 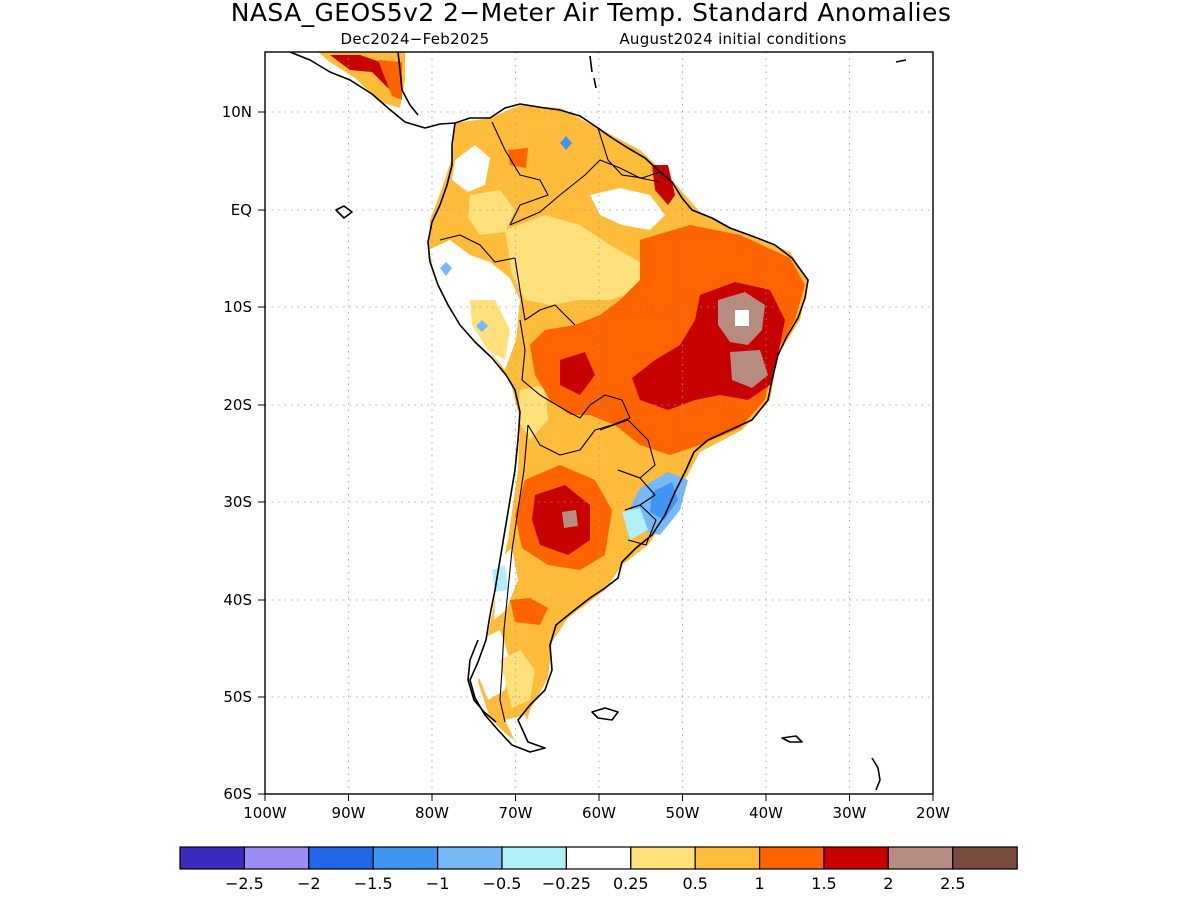 What do you see at coordinates (561, 520) in the screenshot?
I see `argentina-hot` at bounding box center [561, 520].